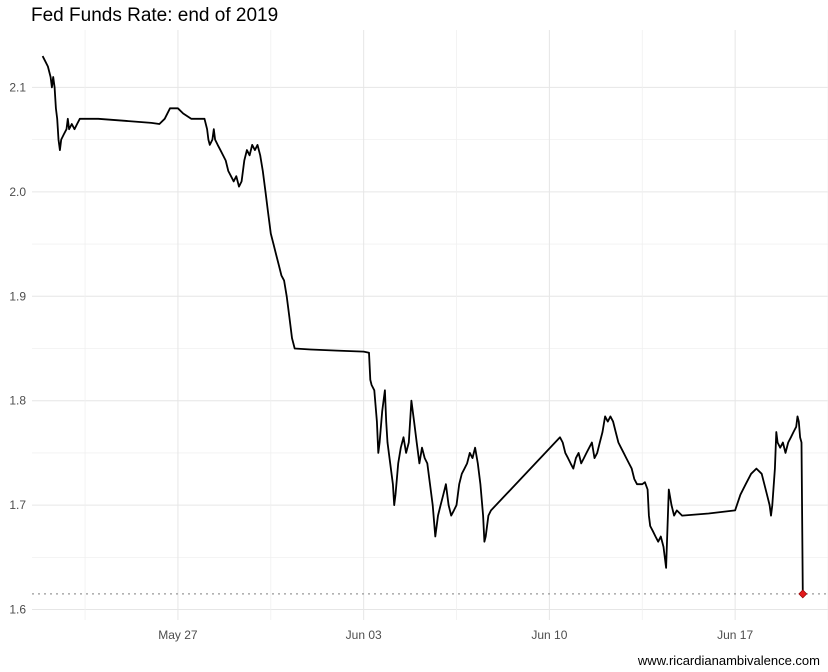 This screenshot has width=828, height=672. I want to click on x-tick-label: Jun 17, so click(735, 635).